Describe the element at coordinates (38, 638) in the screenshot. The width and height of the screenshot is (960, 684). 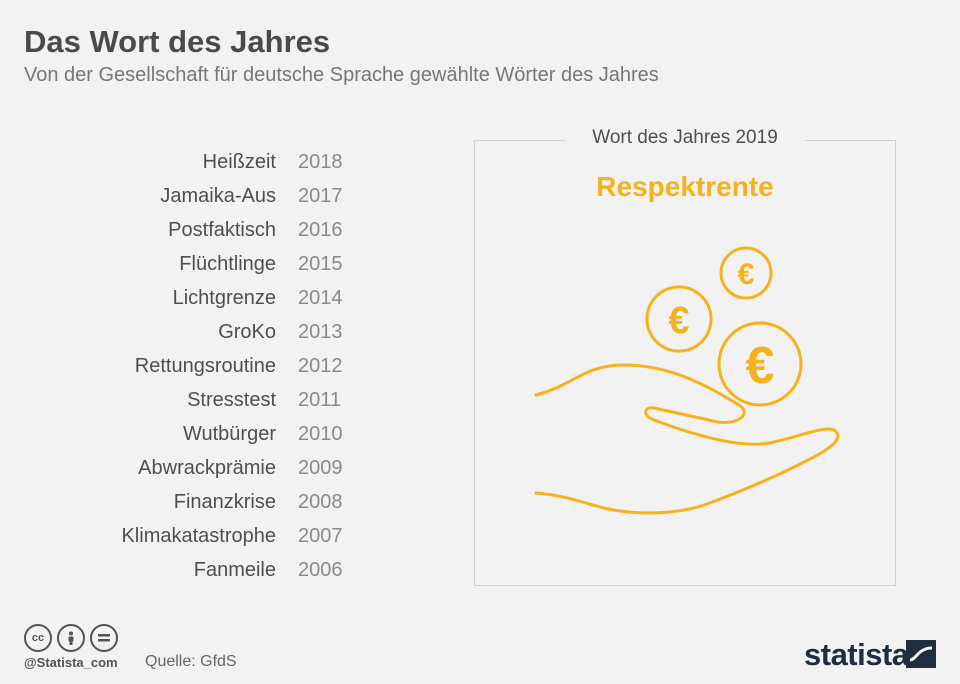
I see `cc-icon: cc` at that location.